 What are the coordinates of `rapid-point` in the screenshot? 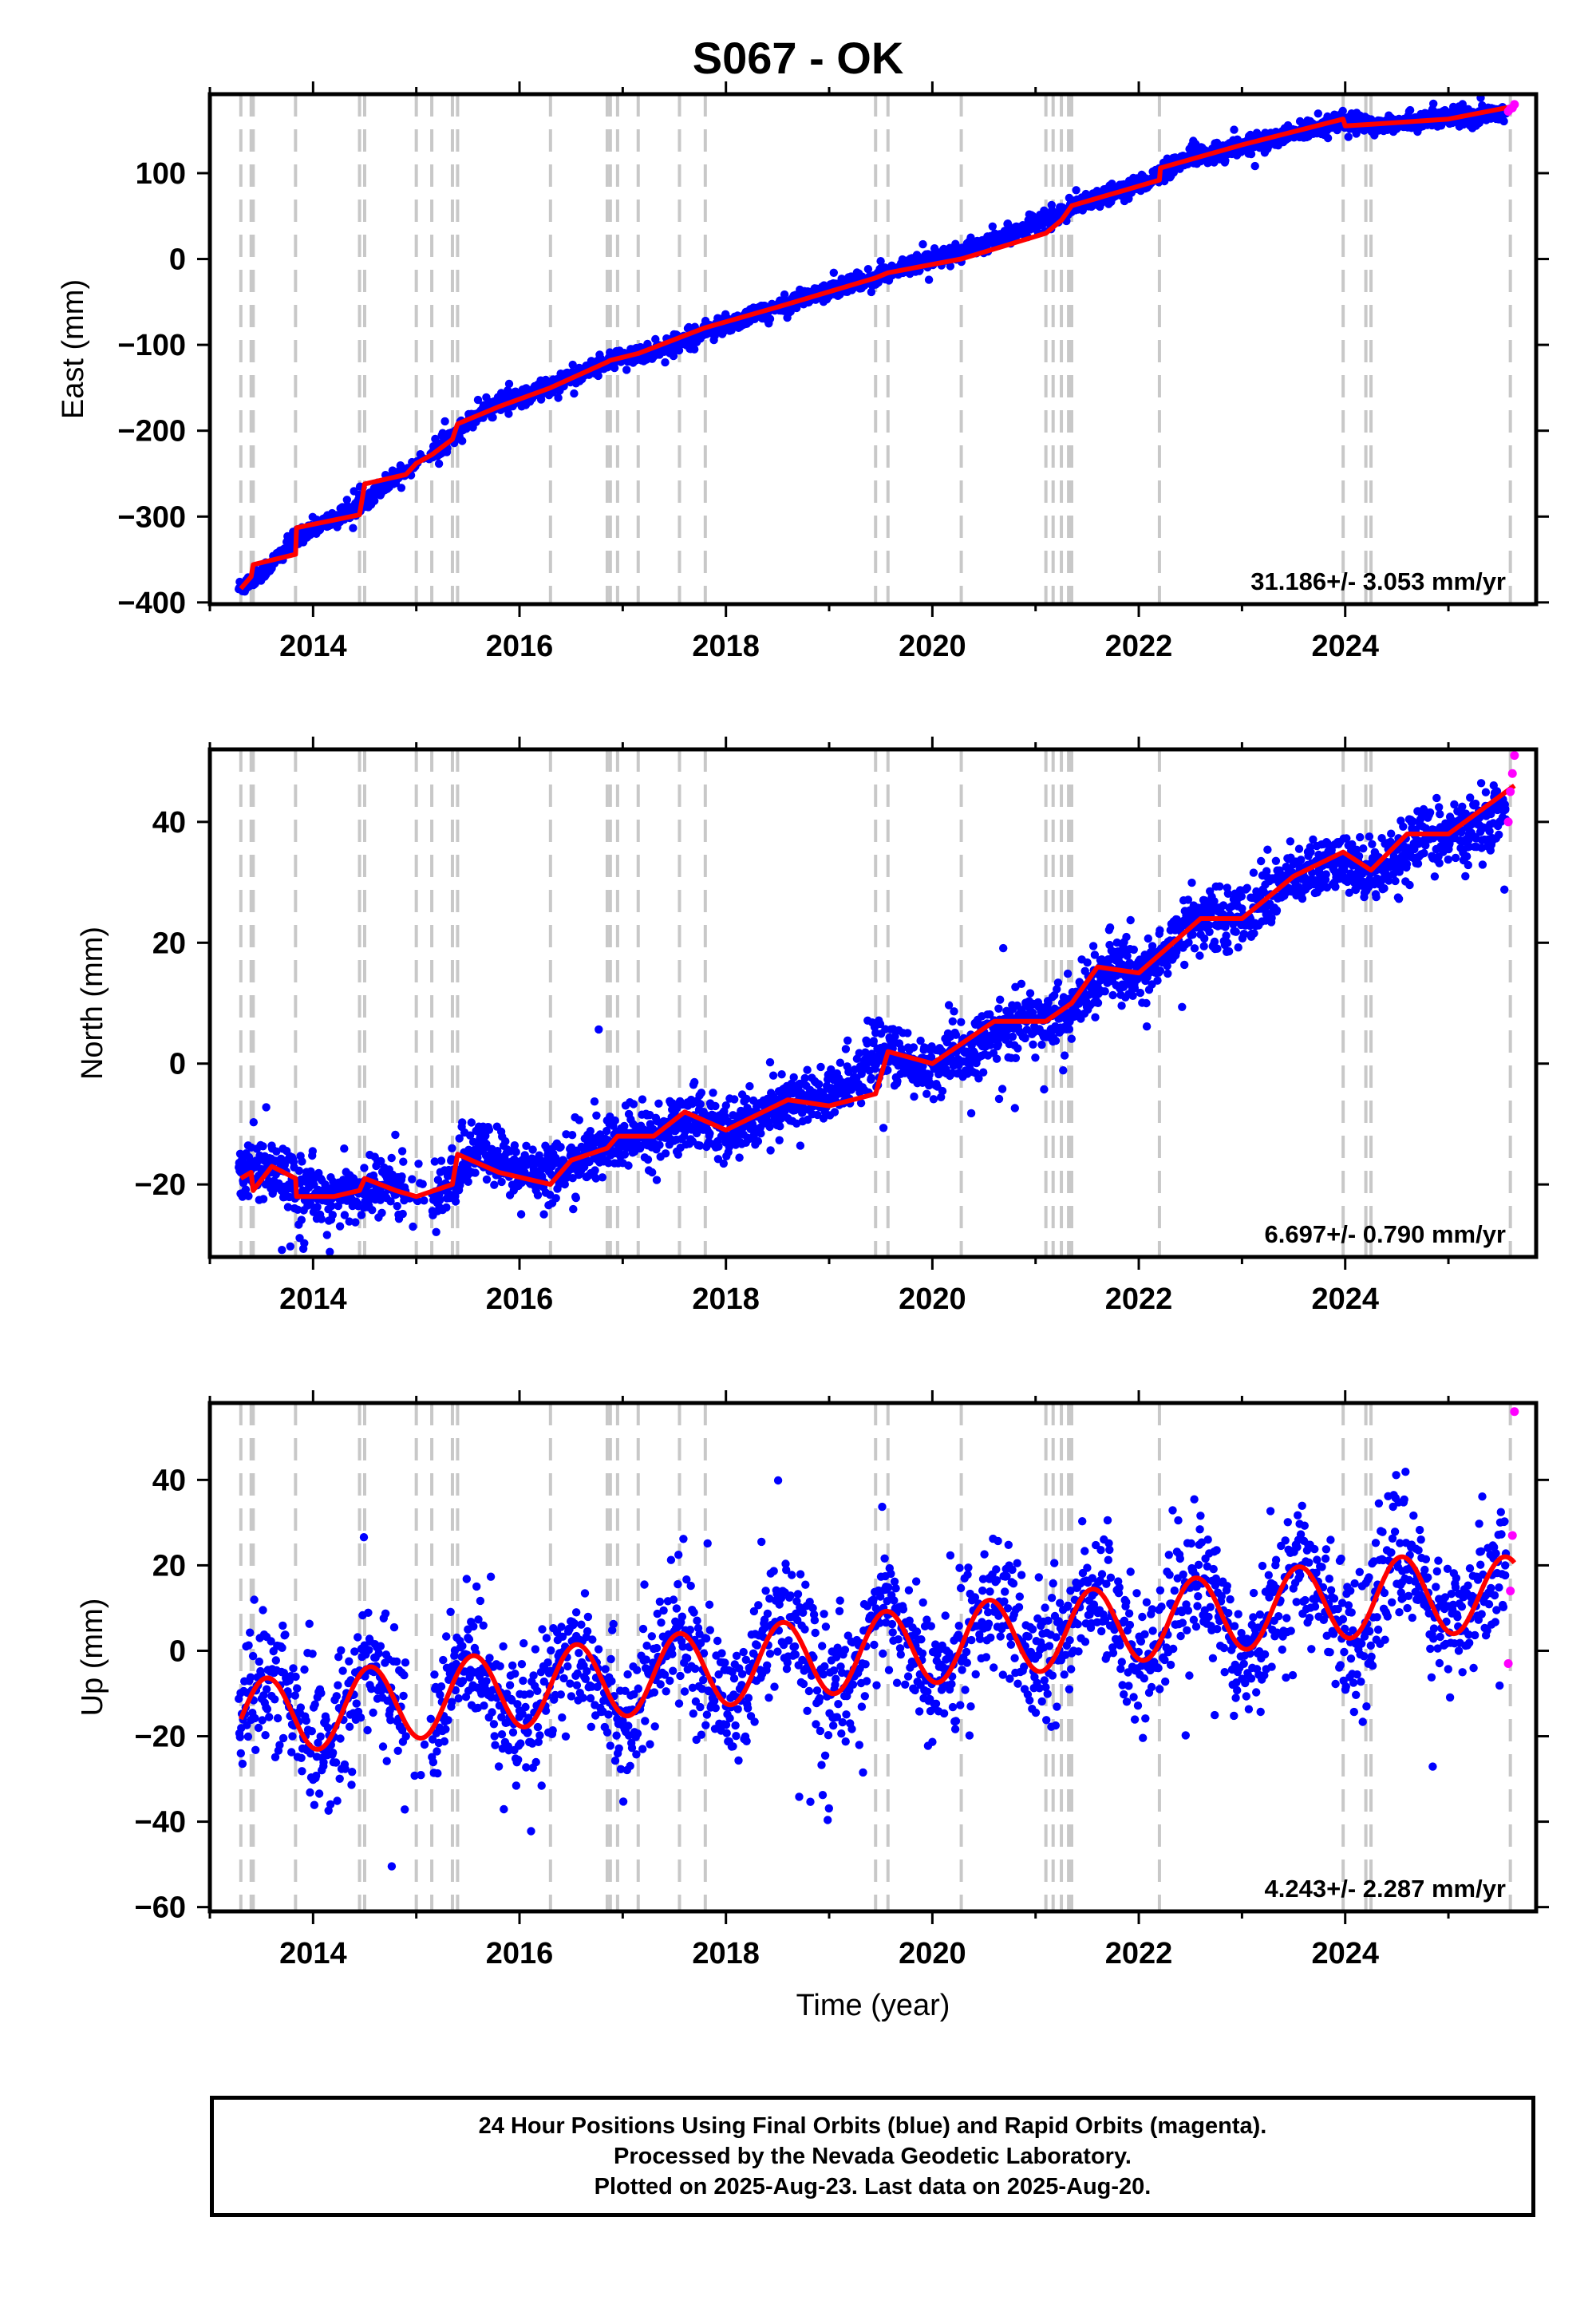 It's located at (1514, 105).